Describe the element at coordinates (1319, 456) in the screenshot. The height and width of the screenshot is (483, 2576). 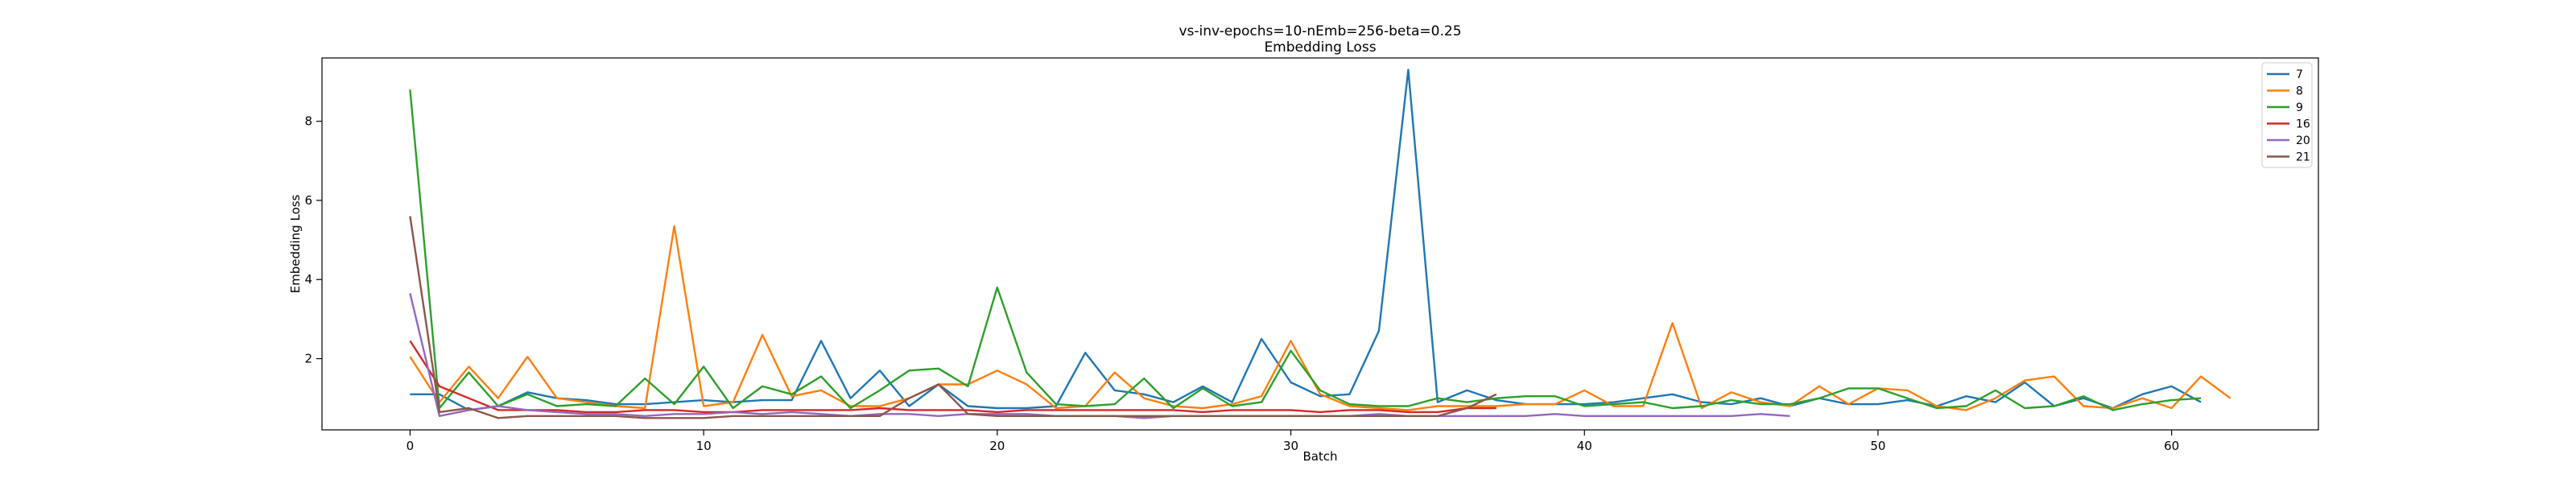
I see `x-axis-label: Batch` at that location.